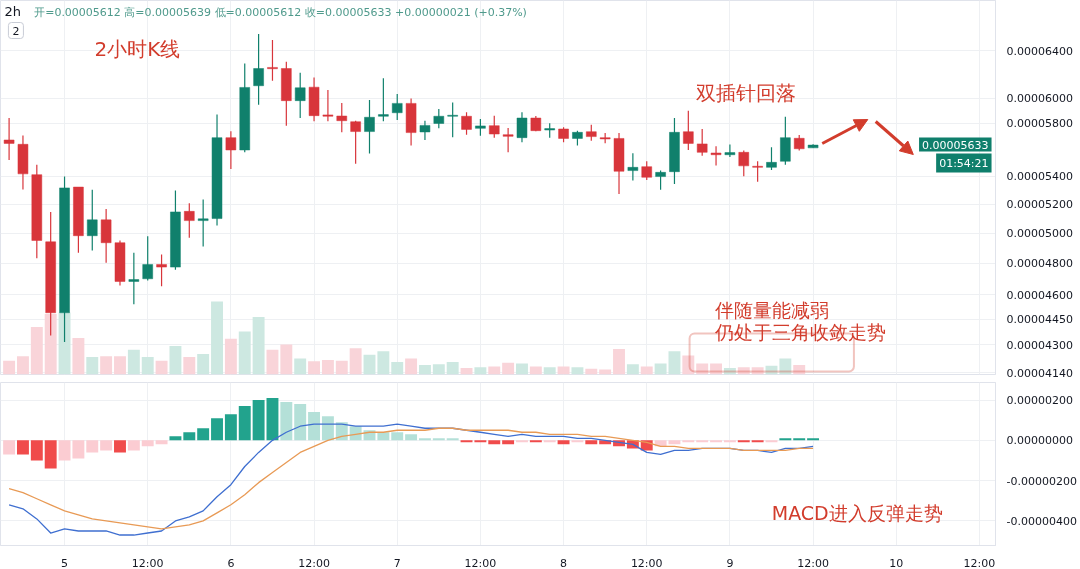 The image size is (1080, 569). Describe the element at coordinates (857, 513) in the screenshot. I see `annotation: MACD进入反弹走势` at that location.